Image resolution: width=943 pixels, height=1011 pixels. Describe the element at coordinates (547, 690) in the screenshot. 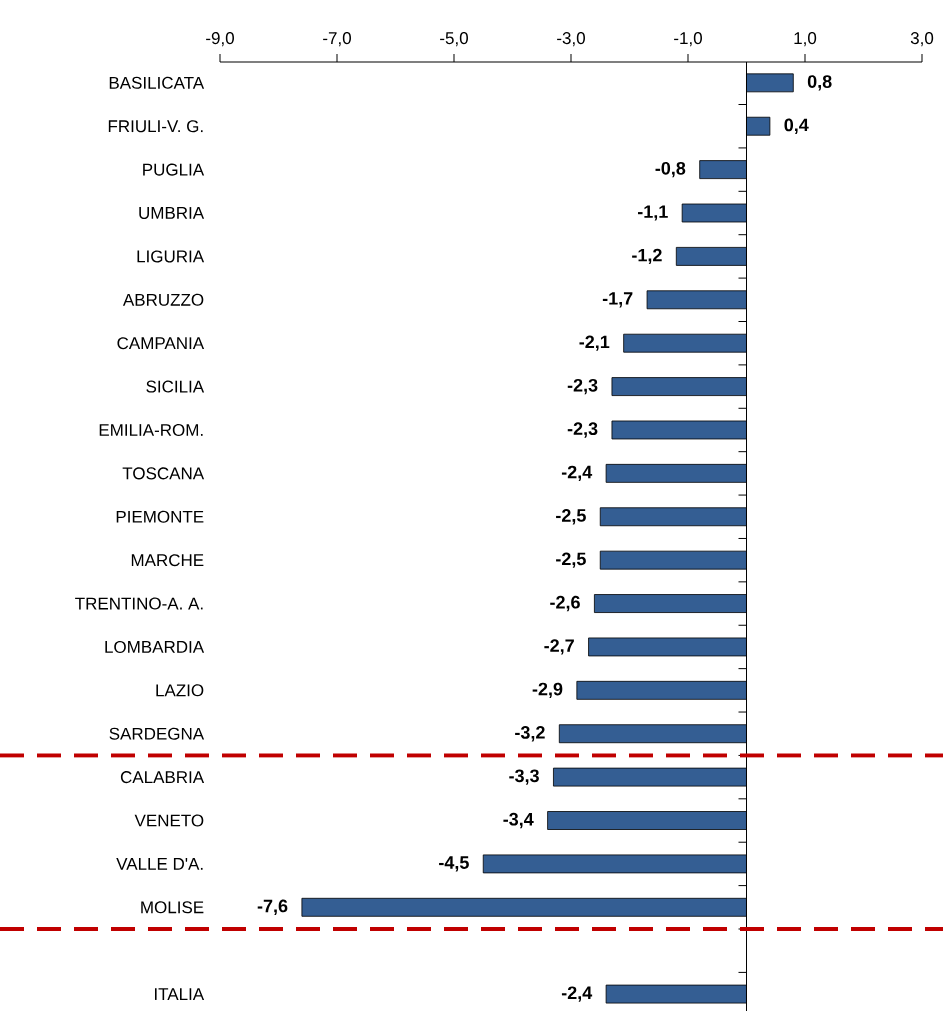

I see `data-label: -2,9` at that location.